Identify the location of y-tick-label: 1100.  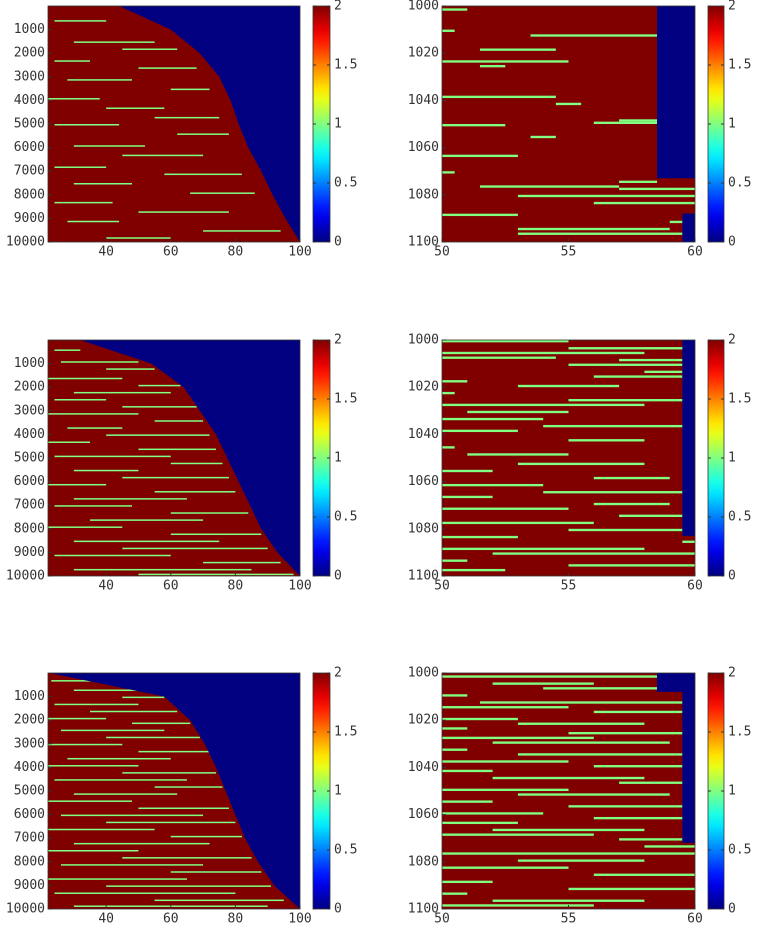
(423, 242).